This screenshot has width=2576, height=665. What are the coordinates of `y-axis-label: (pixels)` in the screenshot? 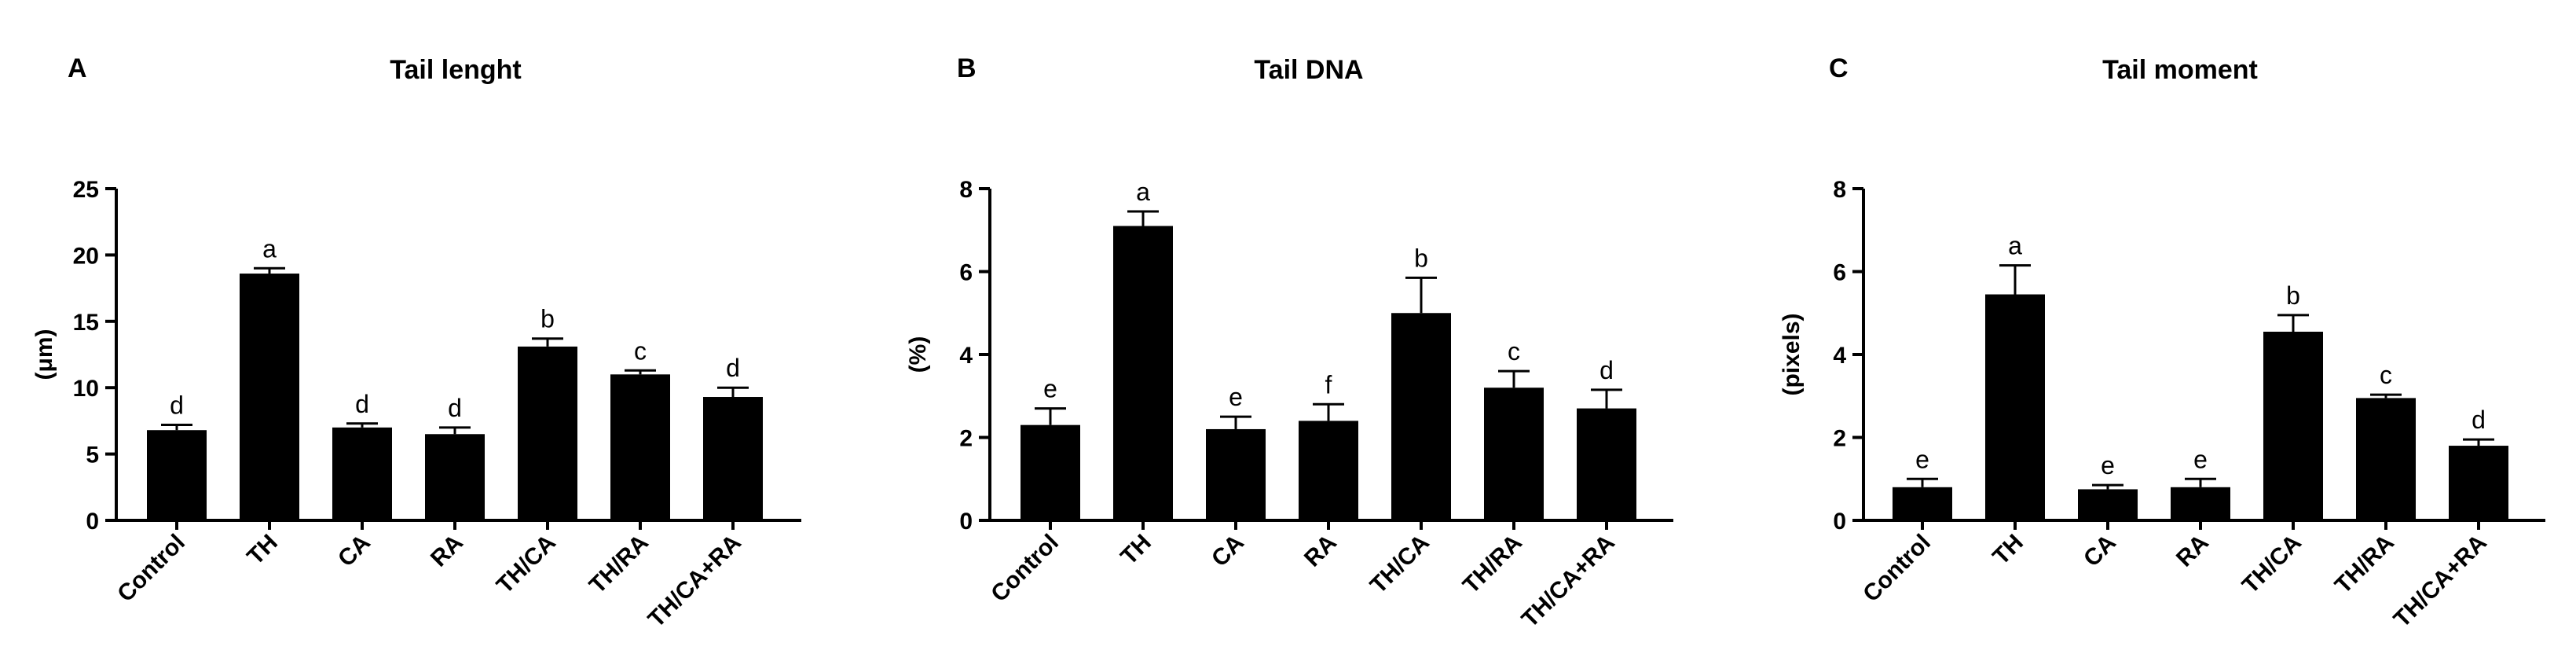 It's located at (1792, 354).